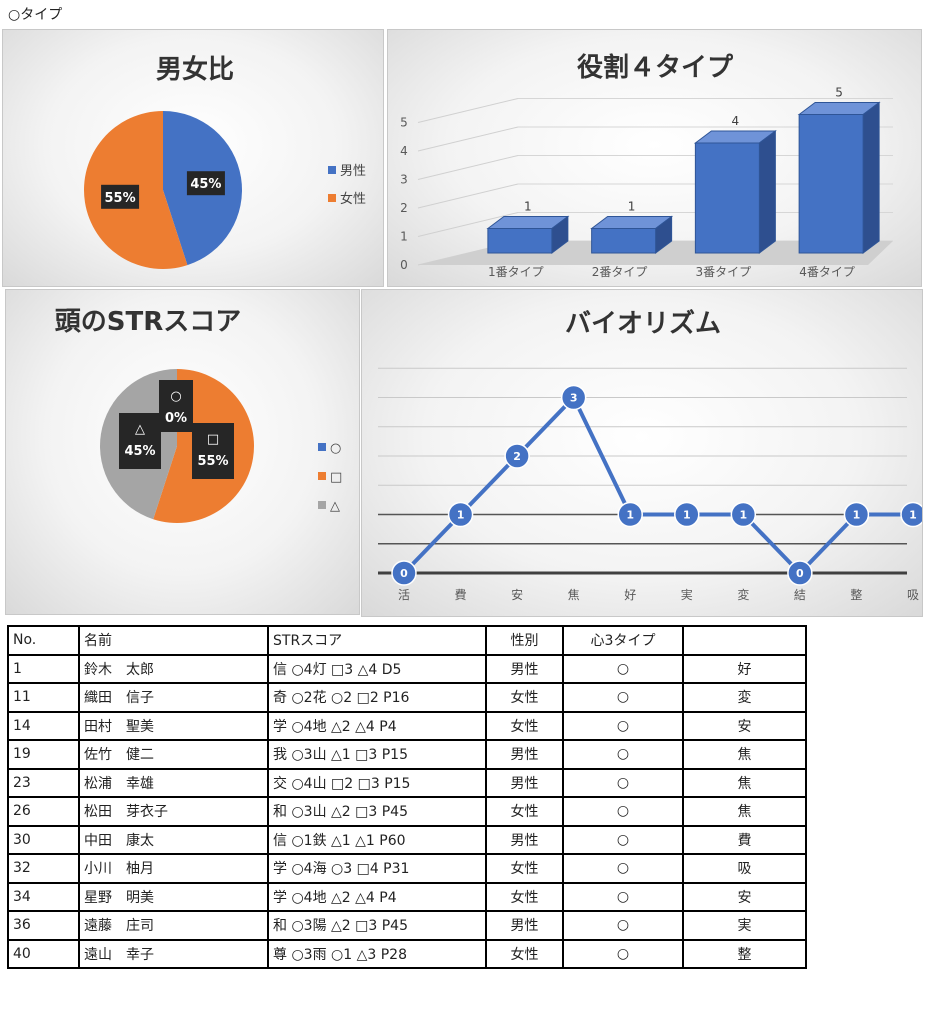  I want to click on table-cell: 鈴木 太郎, so click(173, 668).